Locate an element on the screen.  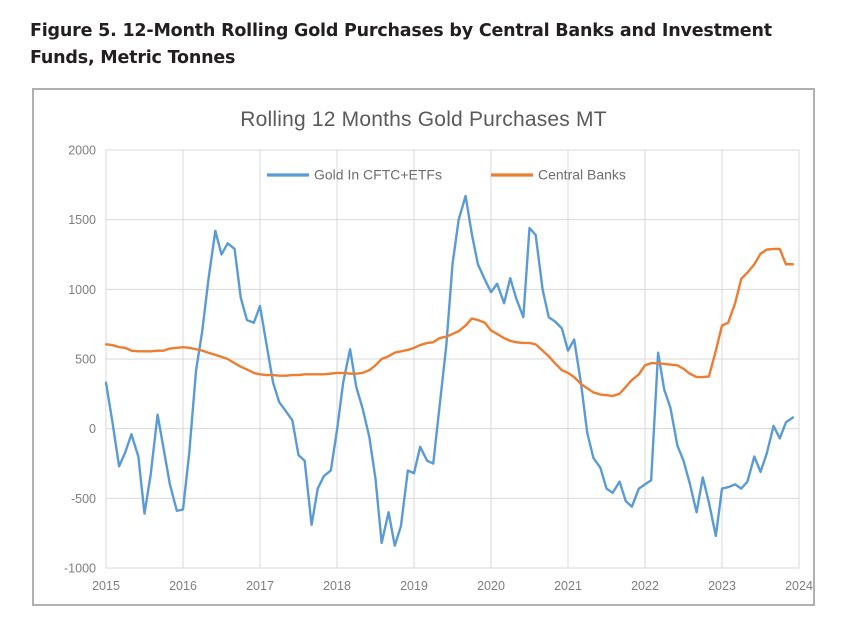
x-axis-tick-label: 2018 is located at coordinates (337, 586).